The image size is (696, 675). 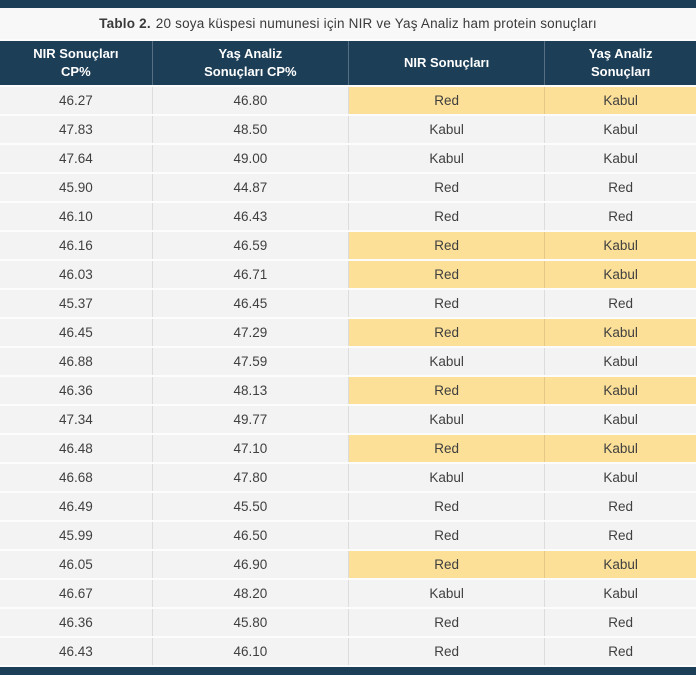 I want to click on wet-cp-cell: 47.10, so click(x=249, y=448).